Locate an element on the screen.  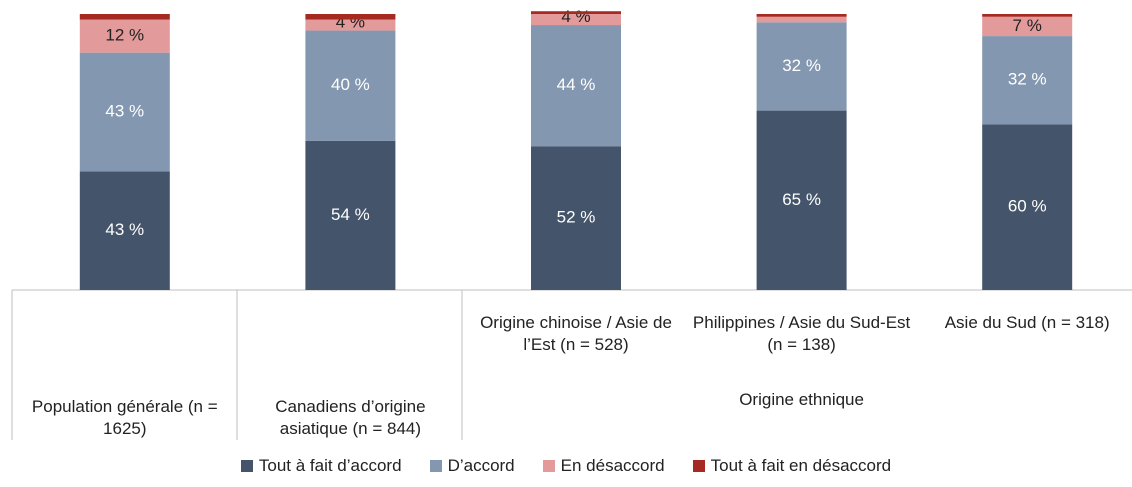
data-label: 7 % is located at coordinates (1027, 25).